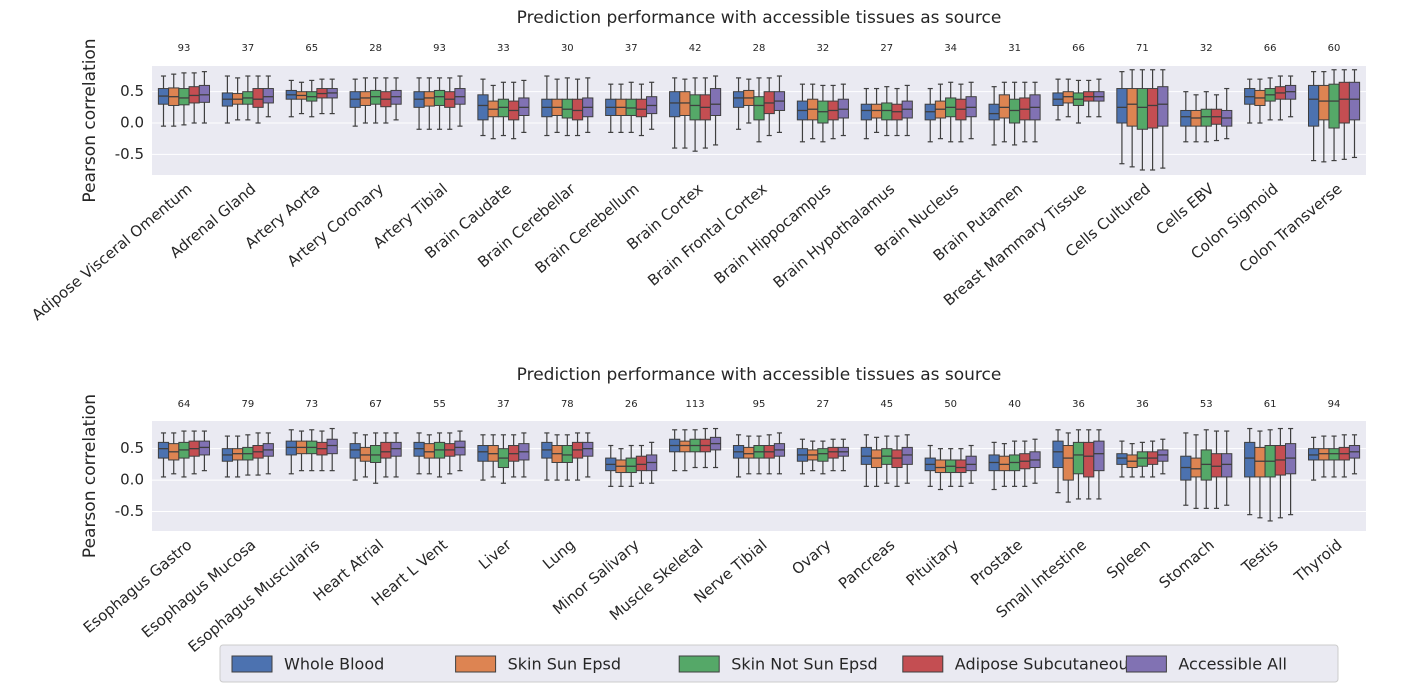 This screenshot has width=1406, height=689. Describe the element at coordinates (779, 663) in the screenshot. I see `legend-frame` at that location.